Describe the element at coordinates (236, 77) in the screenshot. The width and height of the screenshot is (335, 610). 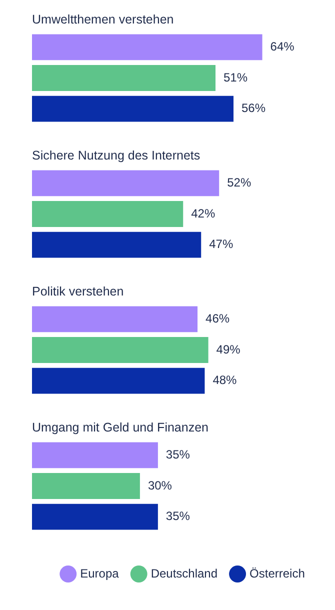
I see `data-label: 51%` at that location.